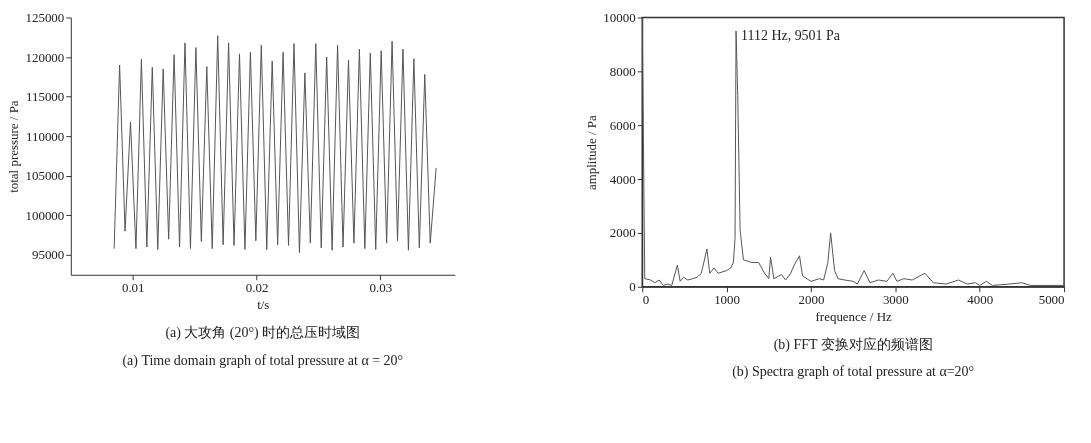  I want to click on x-tick-label: 0, so click(646, 300).